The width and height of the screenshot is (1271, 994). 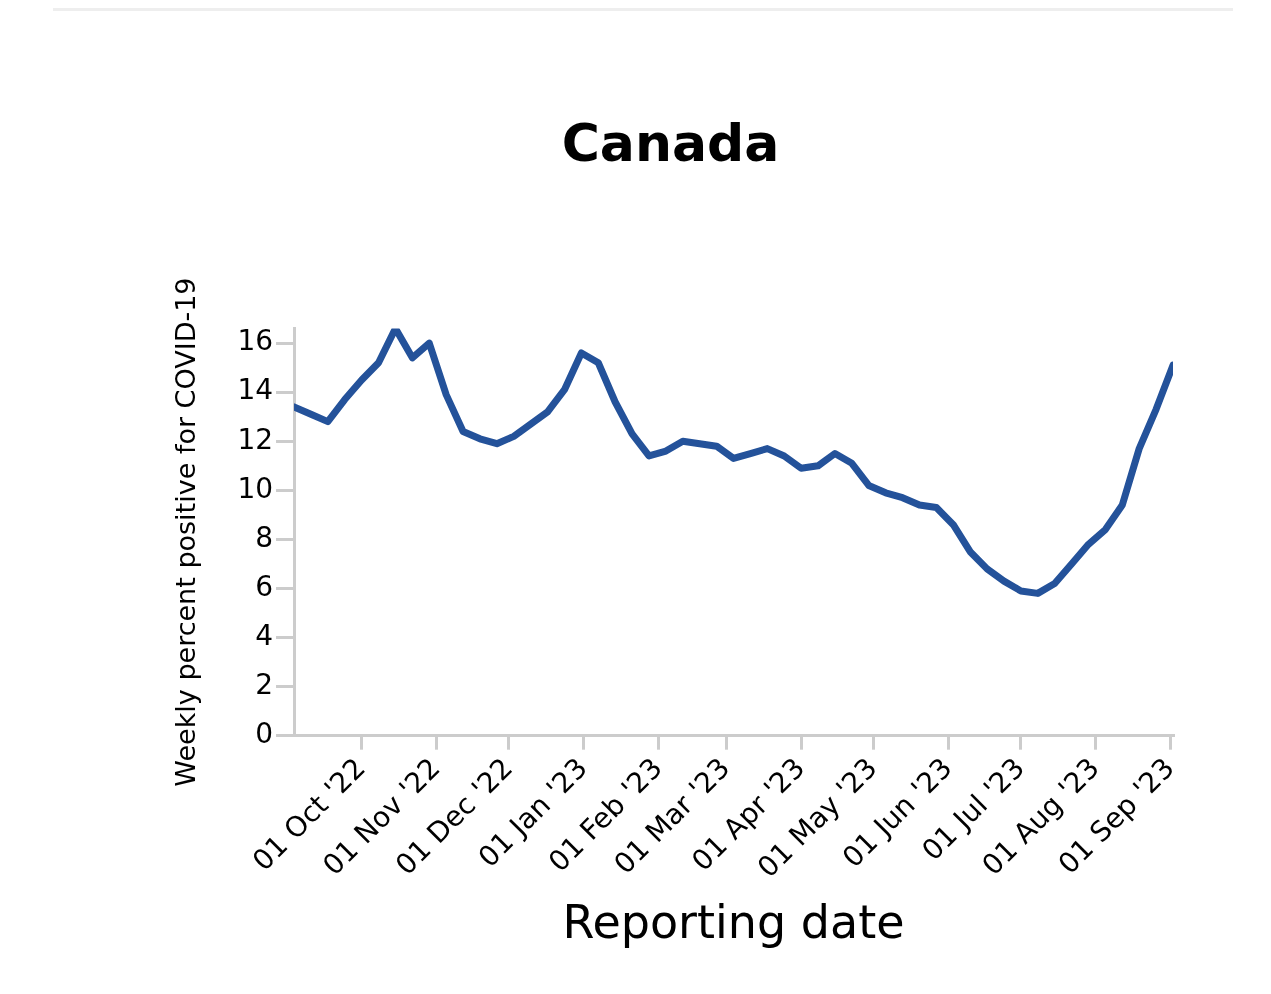 What do you see at coordinates (255, 390) in the screenshot?
I see `y-tick-label: 14` at bounding box center [255, 390].